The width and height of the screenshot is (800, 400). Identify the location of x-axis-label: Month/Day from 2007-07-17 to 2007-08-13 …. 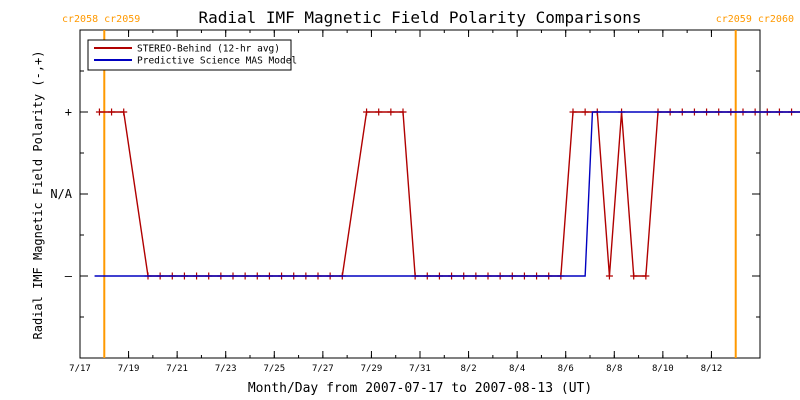
(420, 388).